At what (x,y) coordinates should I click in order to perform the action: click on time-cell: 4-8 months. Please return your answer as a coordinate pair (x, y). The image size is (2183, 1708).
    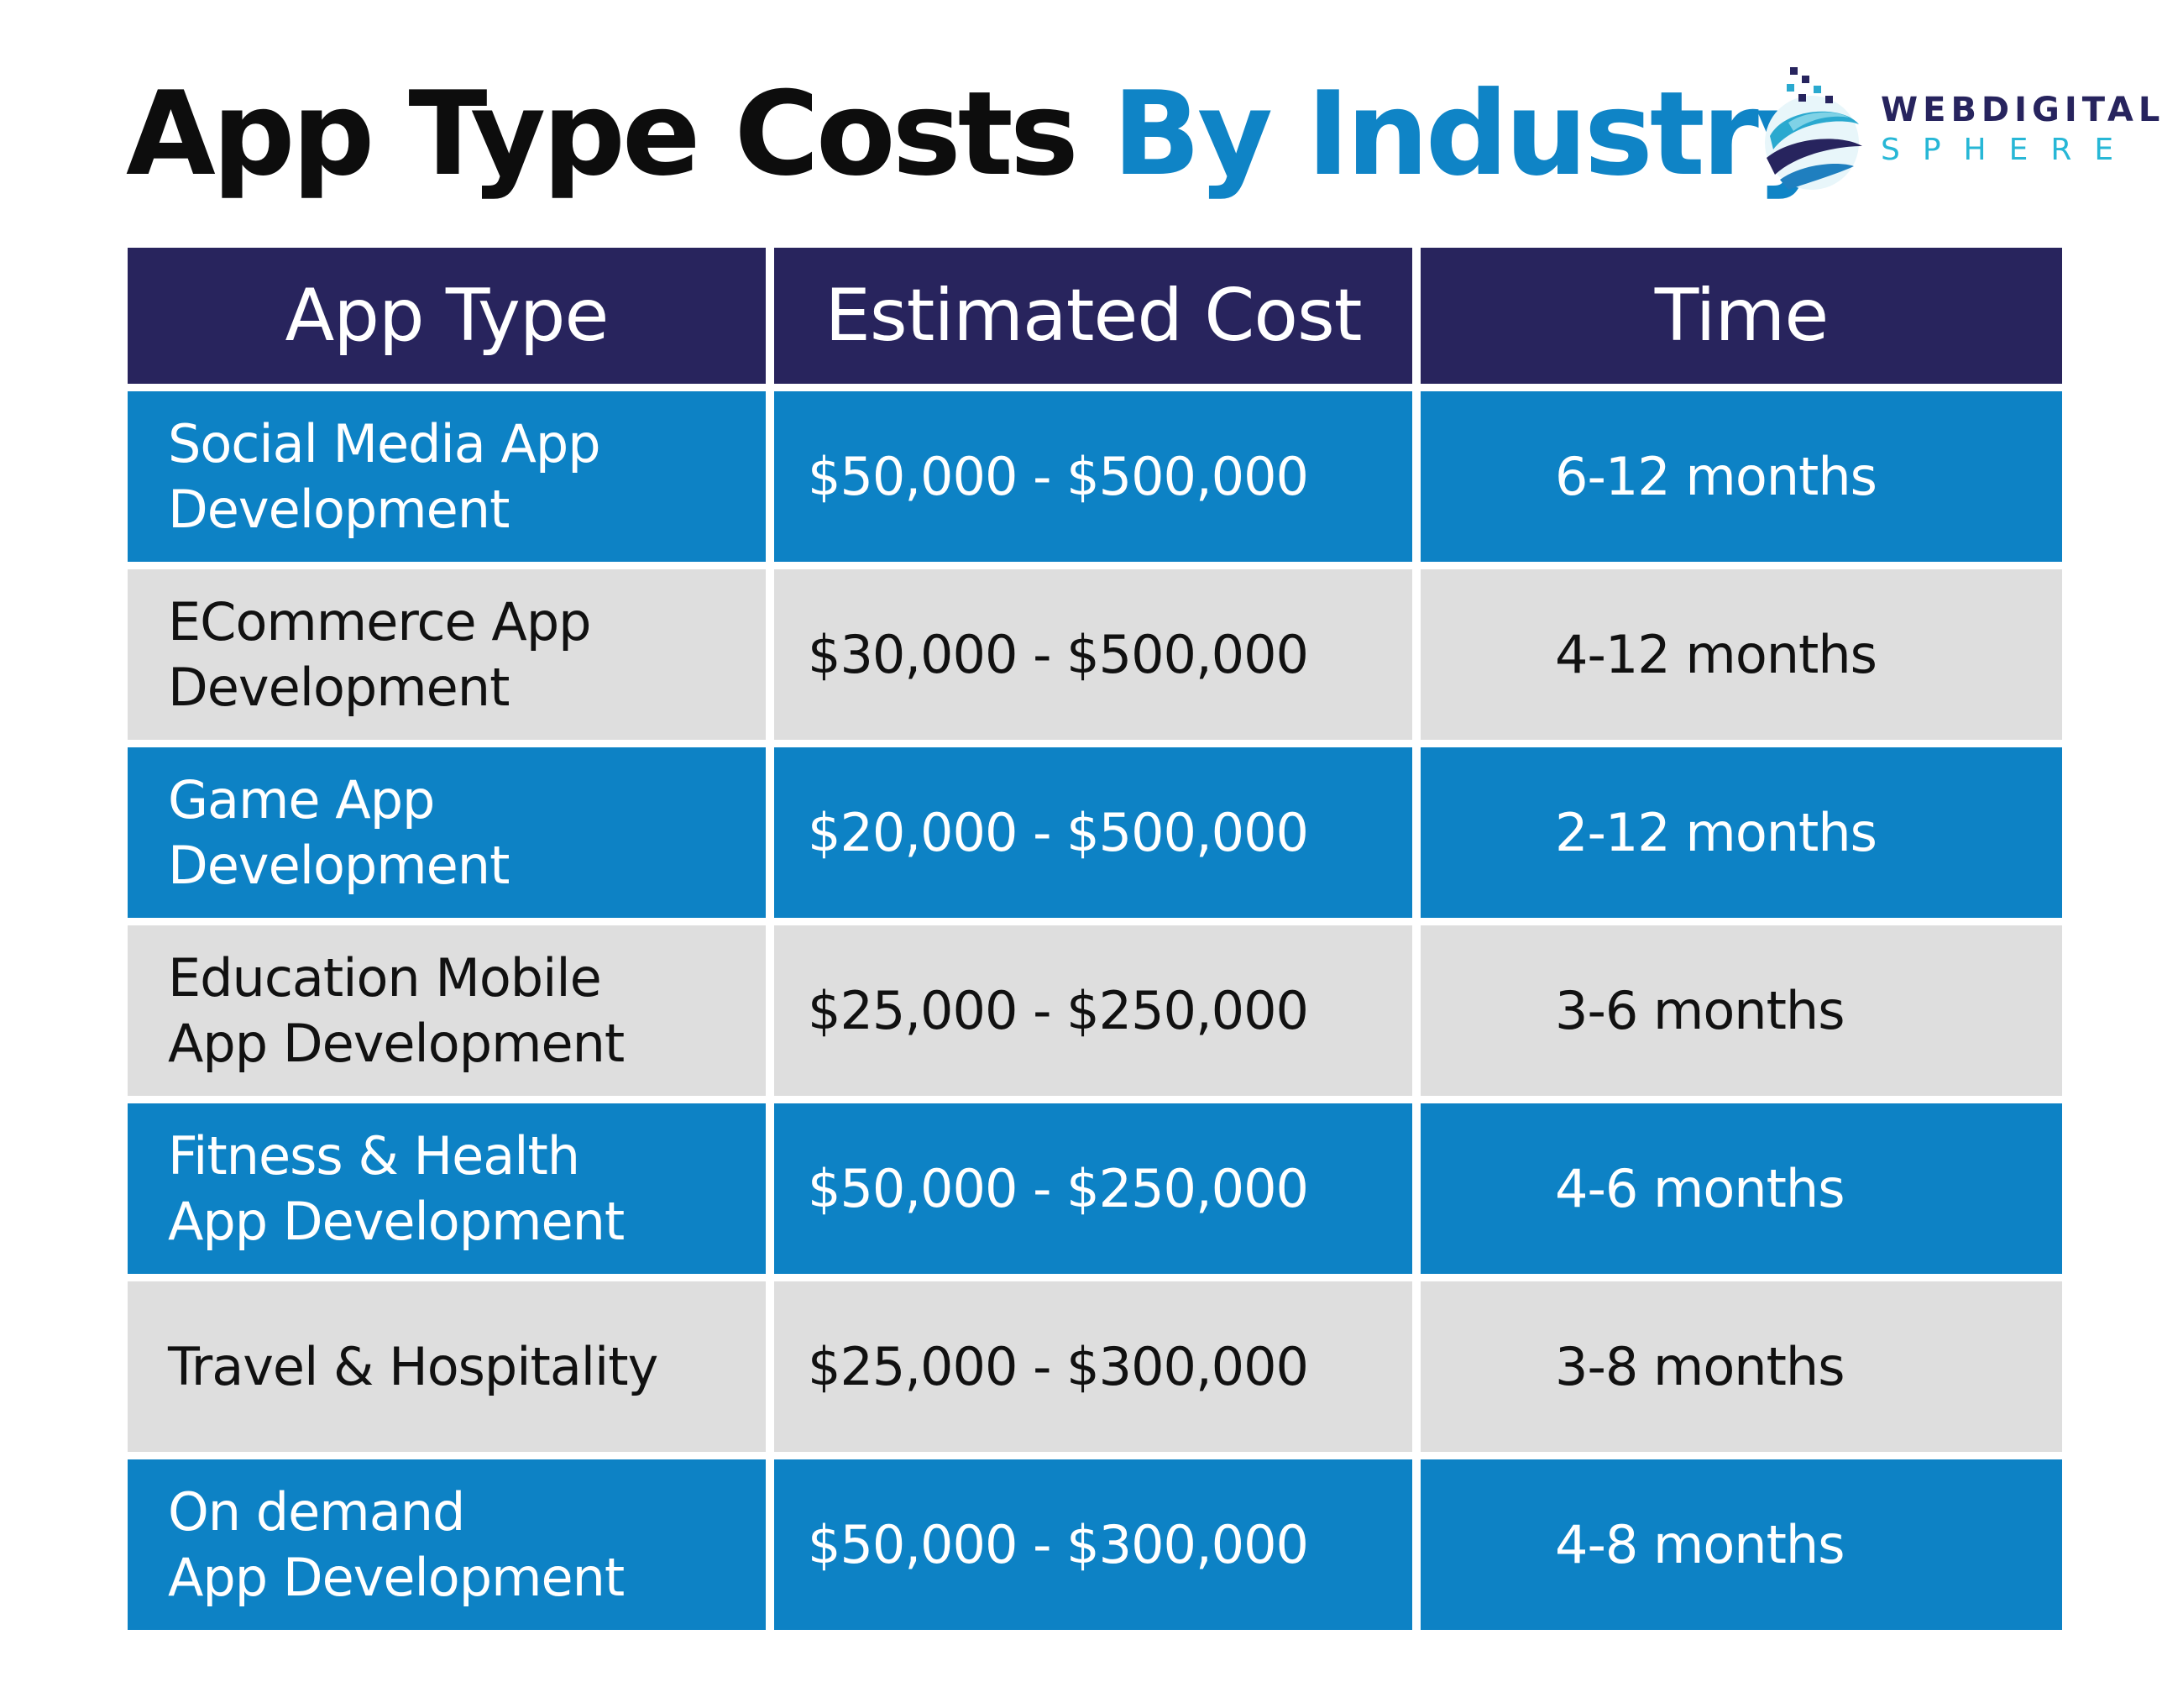
    Looking at the image, I should click on (1741, 1544).